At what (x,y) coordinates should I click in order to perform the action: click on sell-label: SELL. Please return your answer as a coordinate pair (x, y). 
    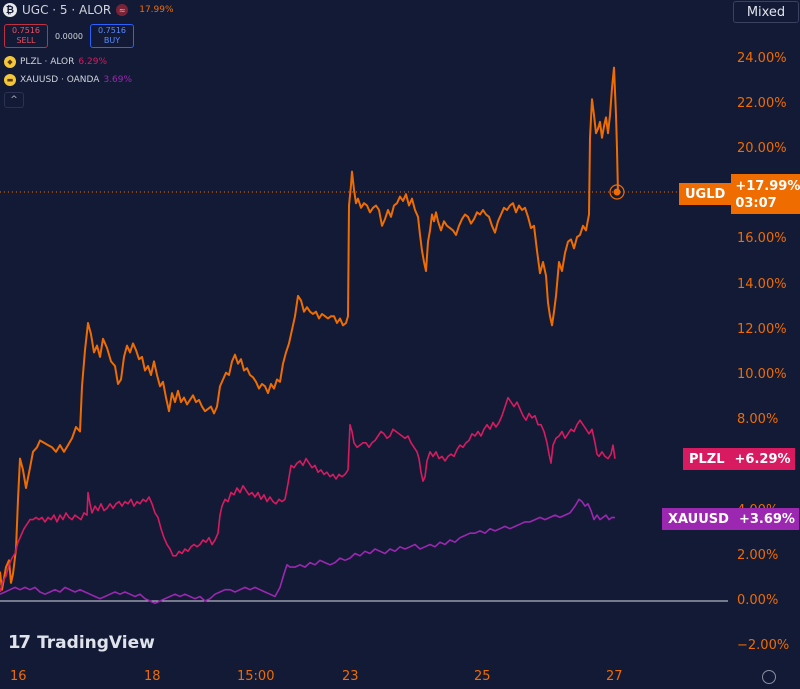
    Looking at the image, I should click on (26, 40).